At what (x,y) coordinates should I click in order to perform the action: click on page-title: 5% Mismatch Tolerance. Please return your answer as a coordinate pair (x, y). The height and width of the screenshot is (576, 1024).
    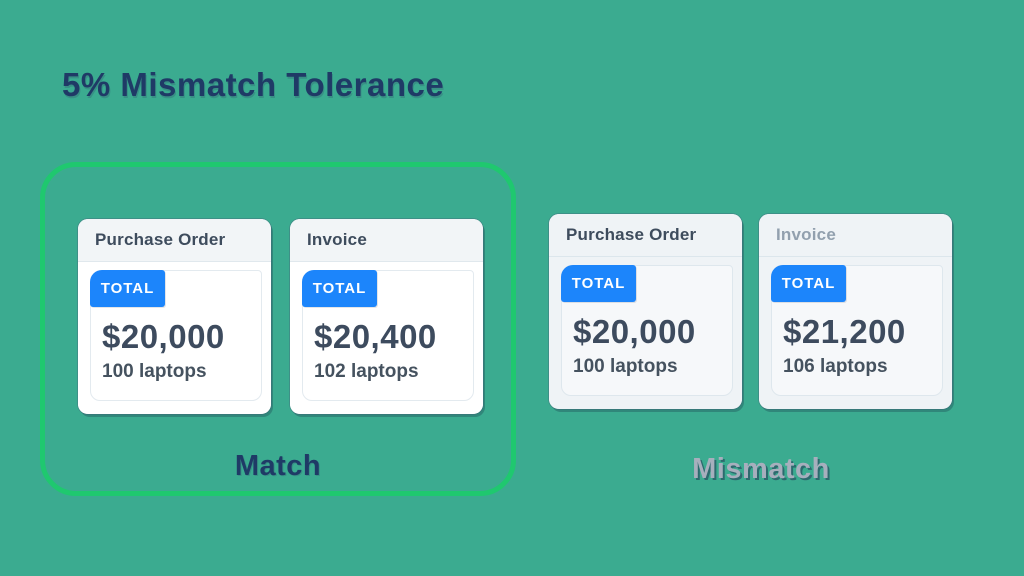
    Looking at the image, I should click on (253, 84).